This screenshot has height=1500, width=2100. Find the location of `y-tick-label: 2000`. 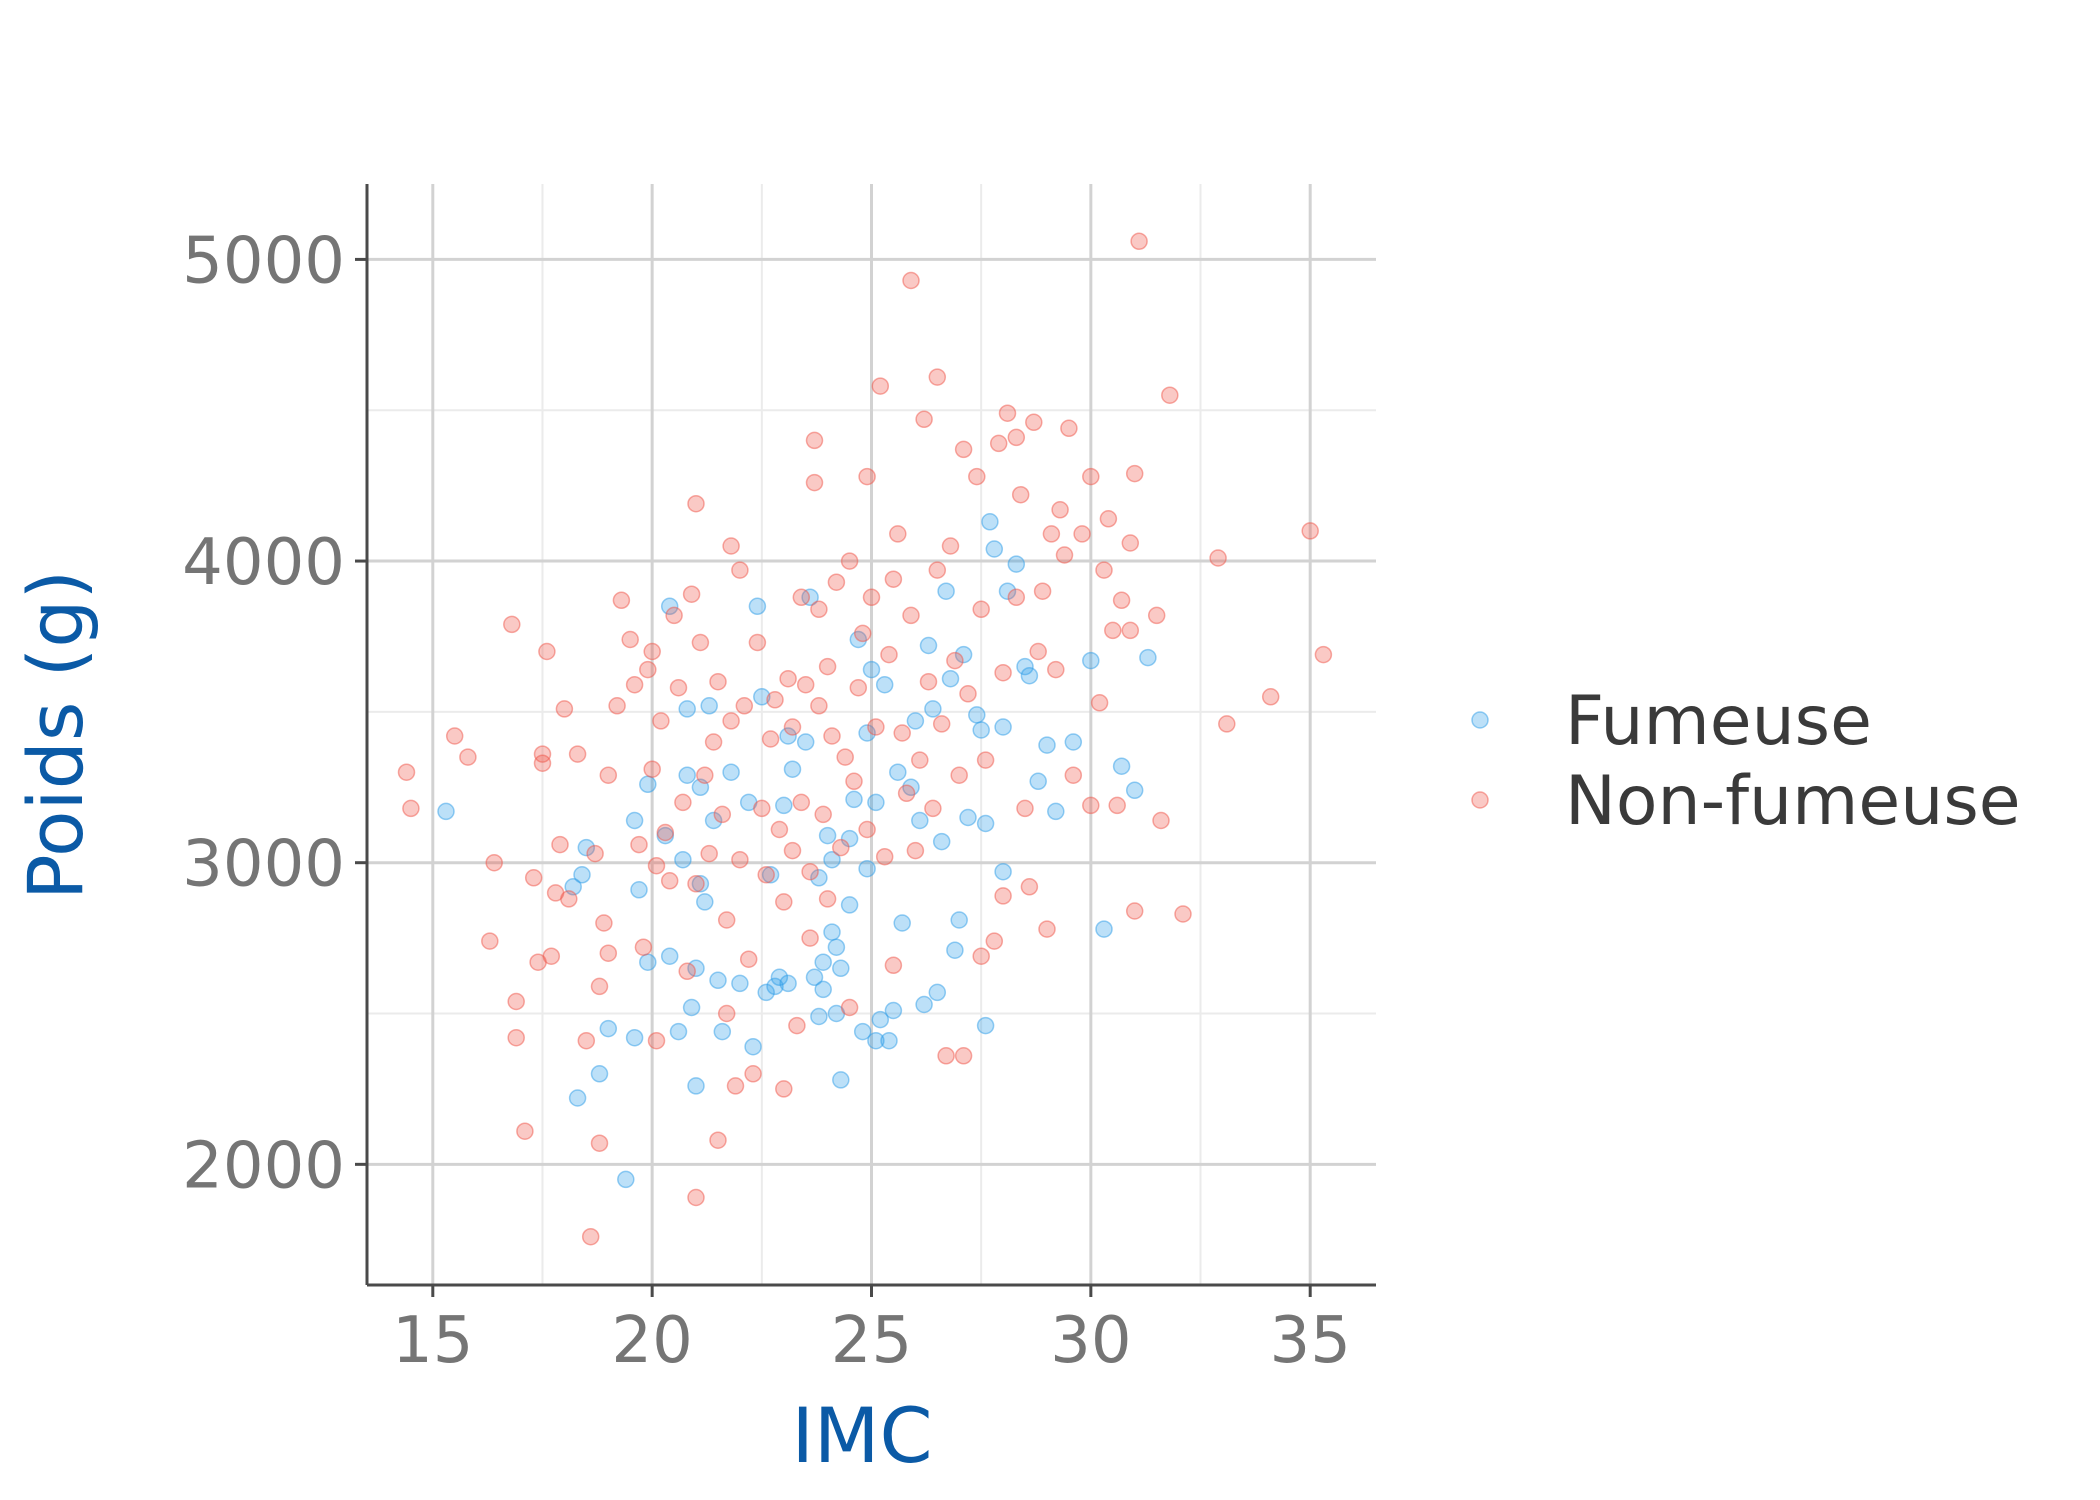

y-tick-label: 2000 is located at coordinates (263, 1166).